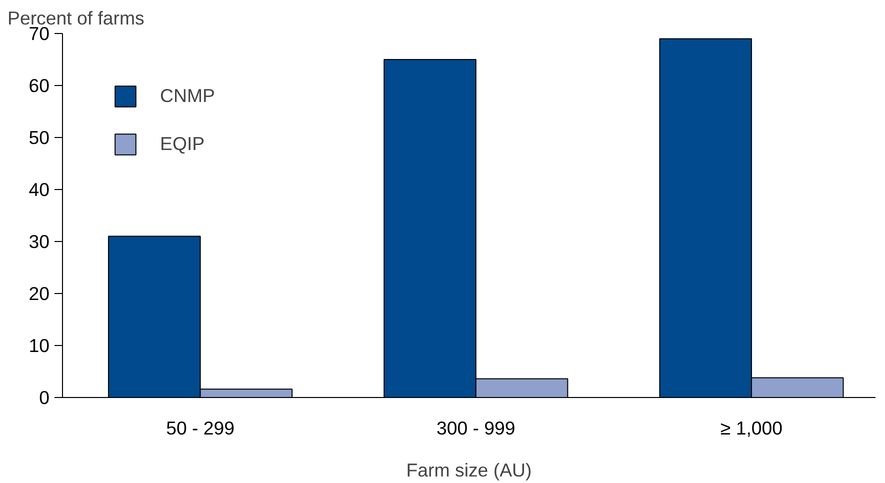 This screenshot has width=885, height=483. Describe the element at coordinates (39, 189) in the screenshot. I see `y-tick-label: 40` at that location.